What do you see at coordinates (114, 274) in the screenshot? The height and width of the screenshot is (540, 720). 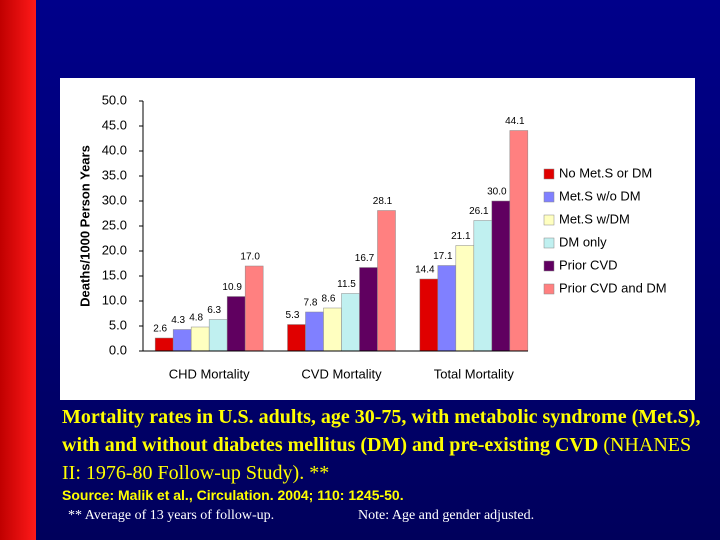 I see `y-tick-label: 15.0` at bounding box center [114, 274].